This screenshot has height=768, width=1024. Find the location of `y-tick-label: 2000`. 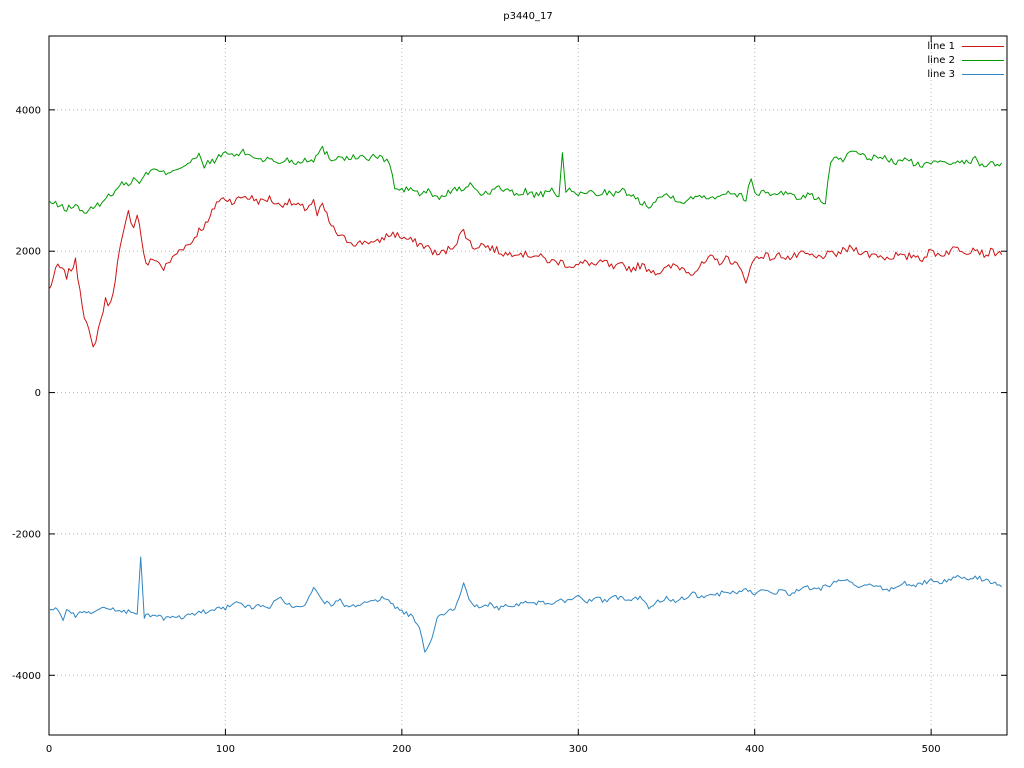

y-tick-label: 2000 is located at coordinates (28, 252).